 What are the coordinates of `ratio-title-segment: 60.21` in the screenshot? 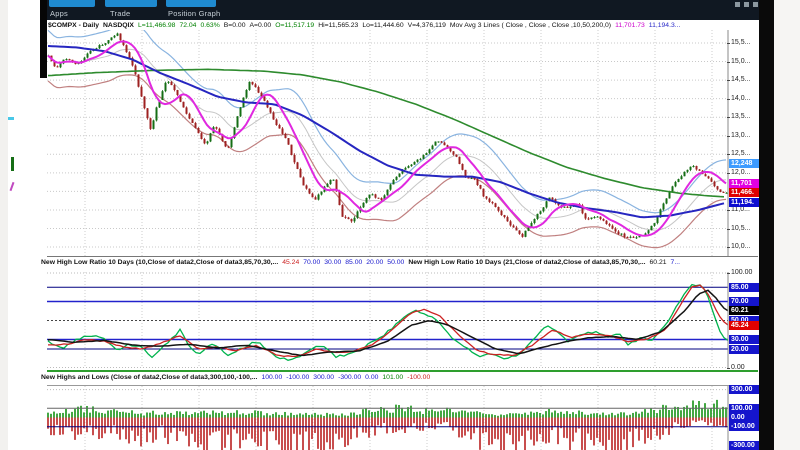 It's located at (658, 262).